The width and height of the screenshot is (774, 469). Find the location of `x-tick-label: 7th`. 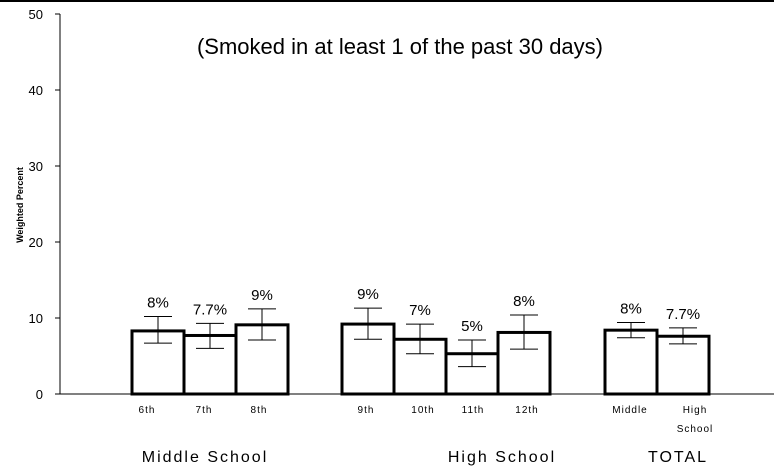

x-tick-label: 7th is located at coordinates (204, 410).